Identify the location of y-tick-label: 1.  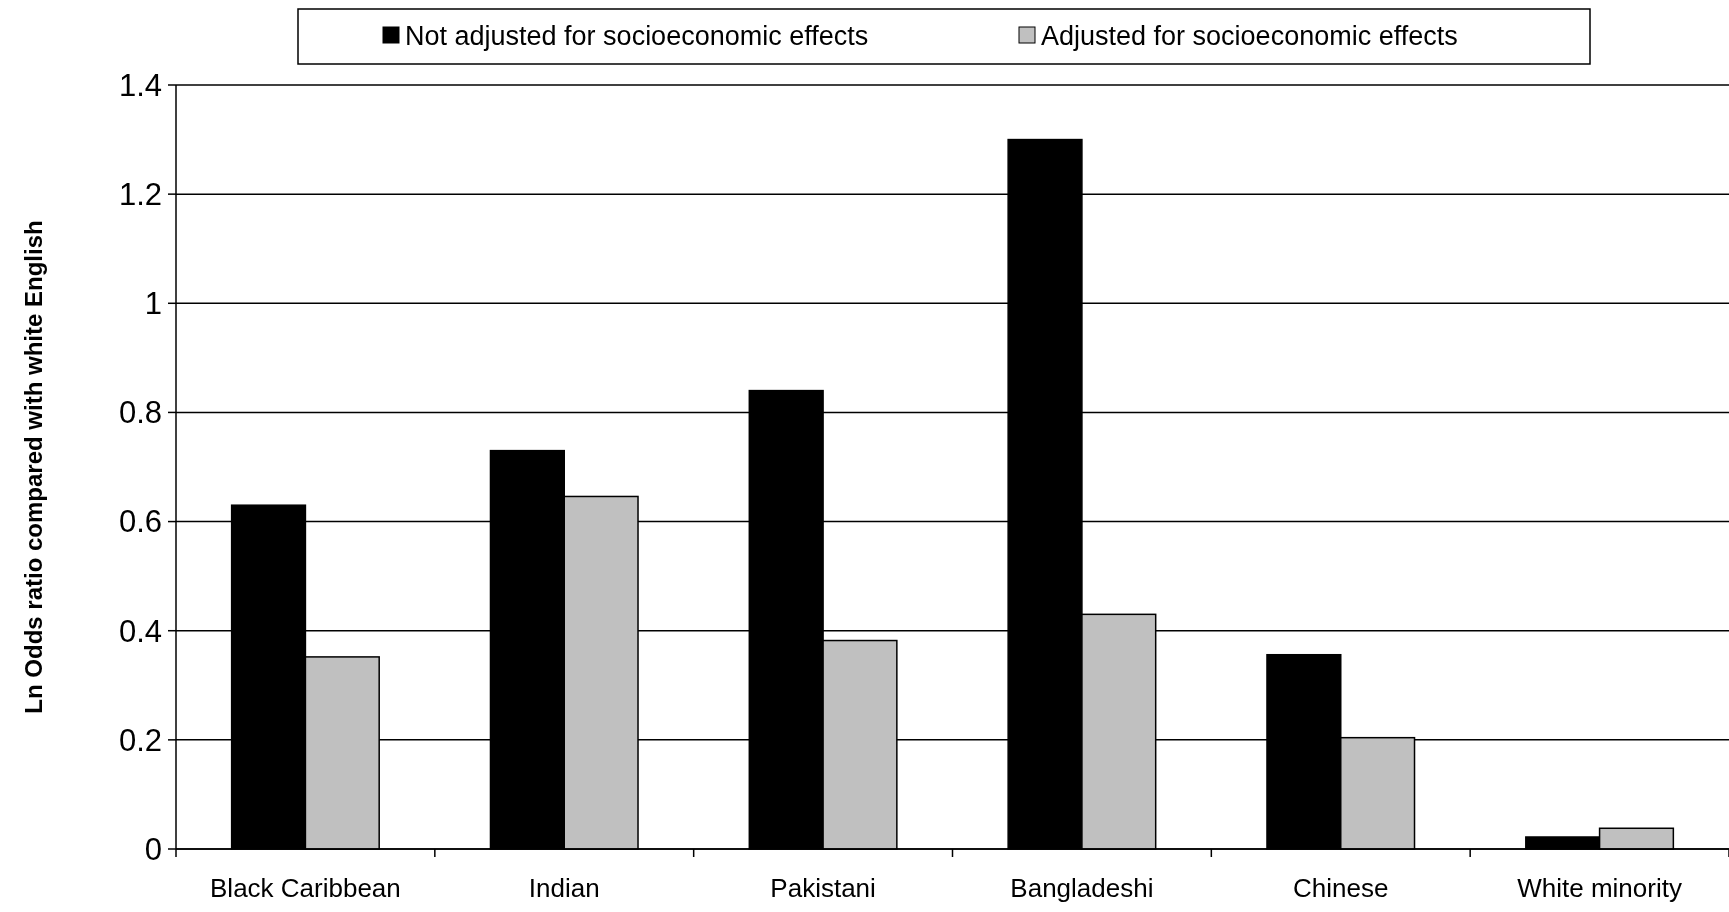
(153, 304).